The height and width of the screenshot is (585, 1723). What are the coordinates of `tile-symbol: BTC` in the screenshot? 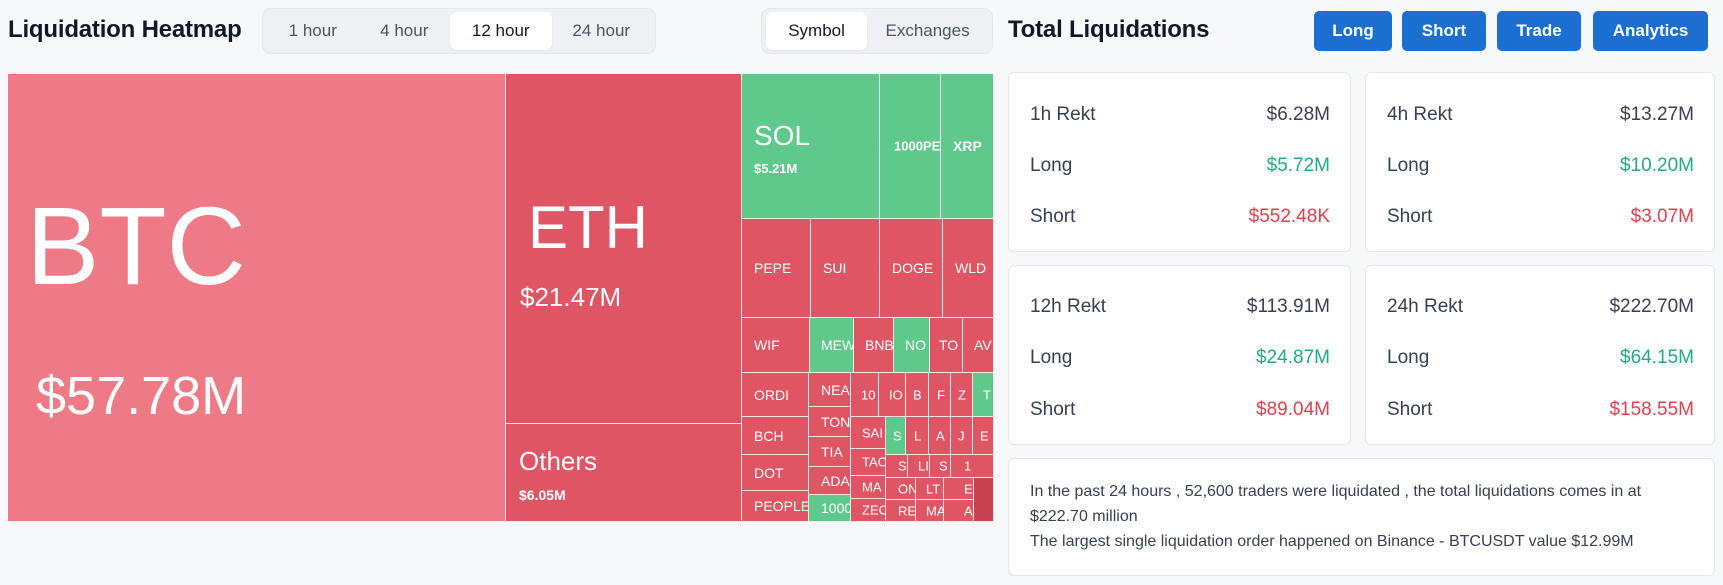 It's located at (136, 246).